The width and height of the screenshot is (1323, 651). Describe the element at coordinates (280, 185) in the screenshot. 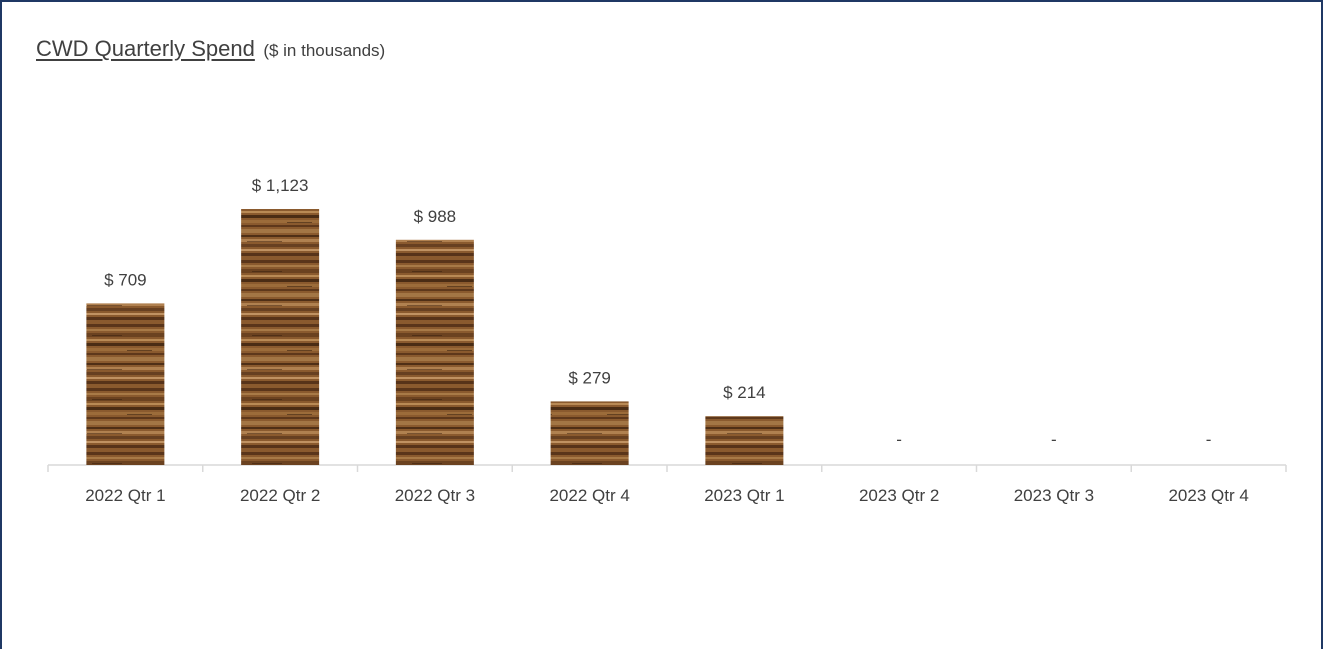

I see `data-label: $ 1,123` at that location.